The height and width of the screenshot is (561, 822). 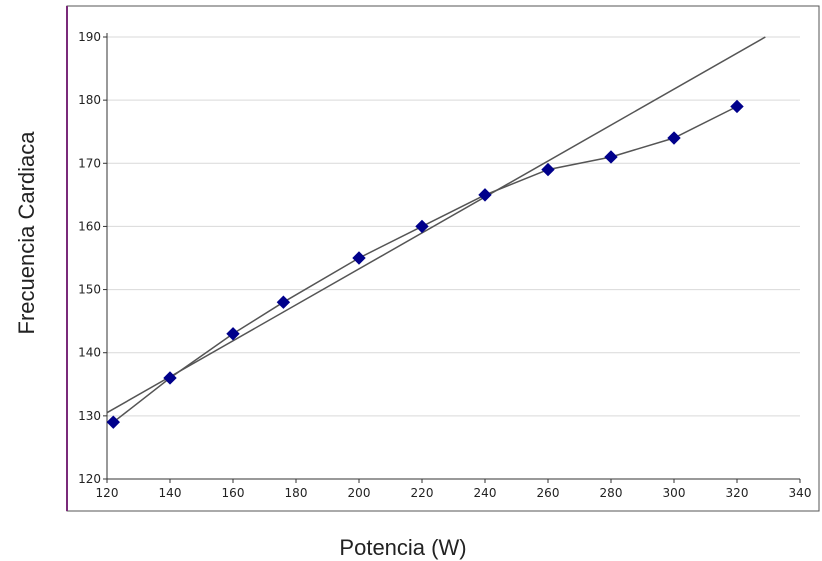 What do you see at coordinates (485, 493) in the screenshot?
I see `x-tick-label: 240` at bounding box center [485, 493].